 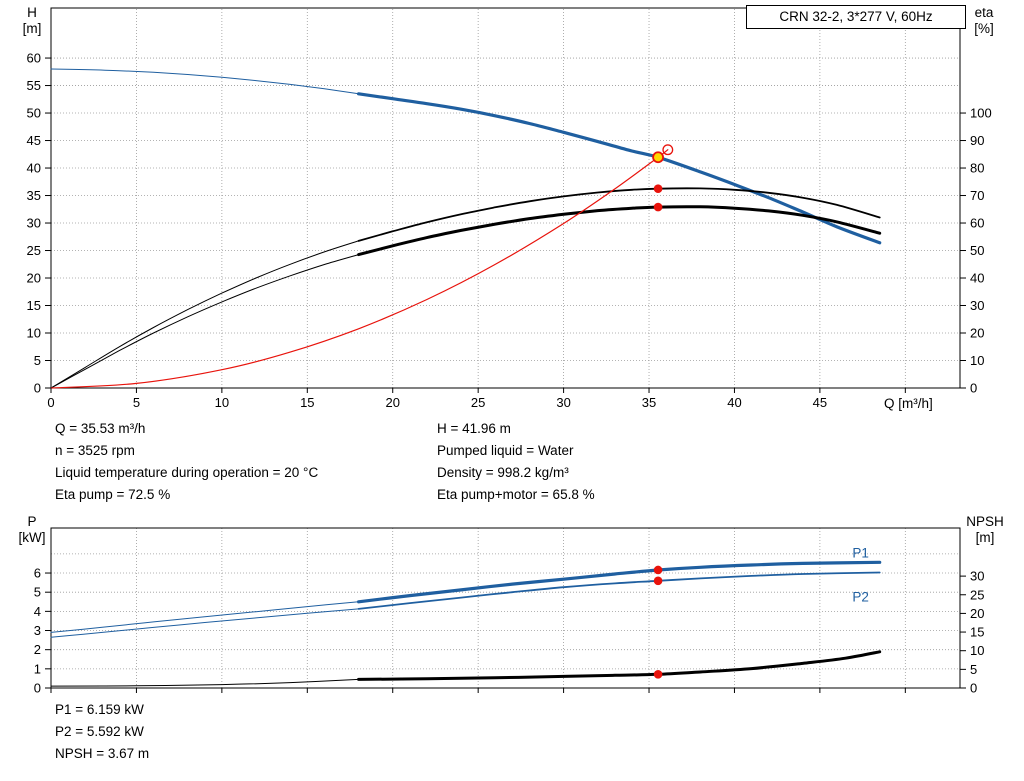 I want to click on eta-pump-marker, so click(x=658, y=188).